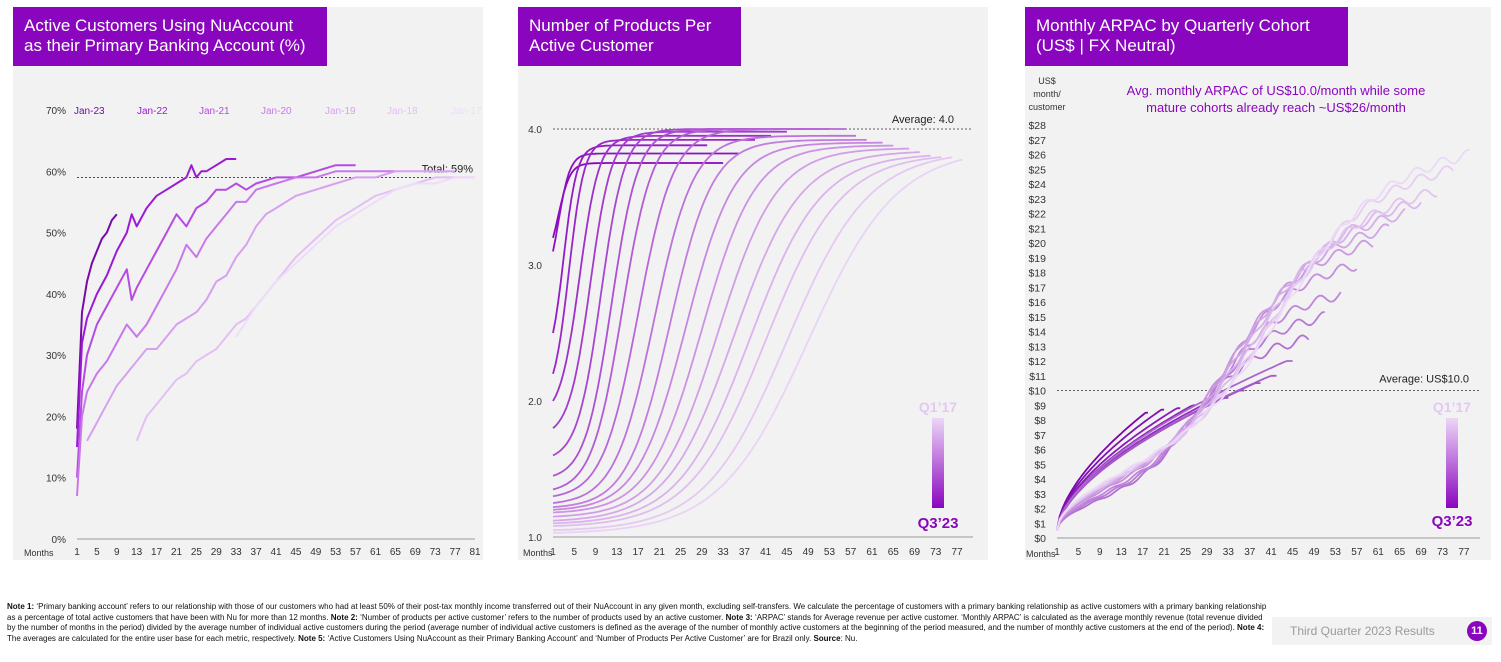  What do you see at coordinates (1037, 259) in the screenshot?
I see `y-tick-label: $19` at bounding box center [1037, 259].